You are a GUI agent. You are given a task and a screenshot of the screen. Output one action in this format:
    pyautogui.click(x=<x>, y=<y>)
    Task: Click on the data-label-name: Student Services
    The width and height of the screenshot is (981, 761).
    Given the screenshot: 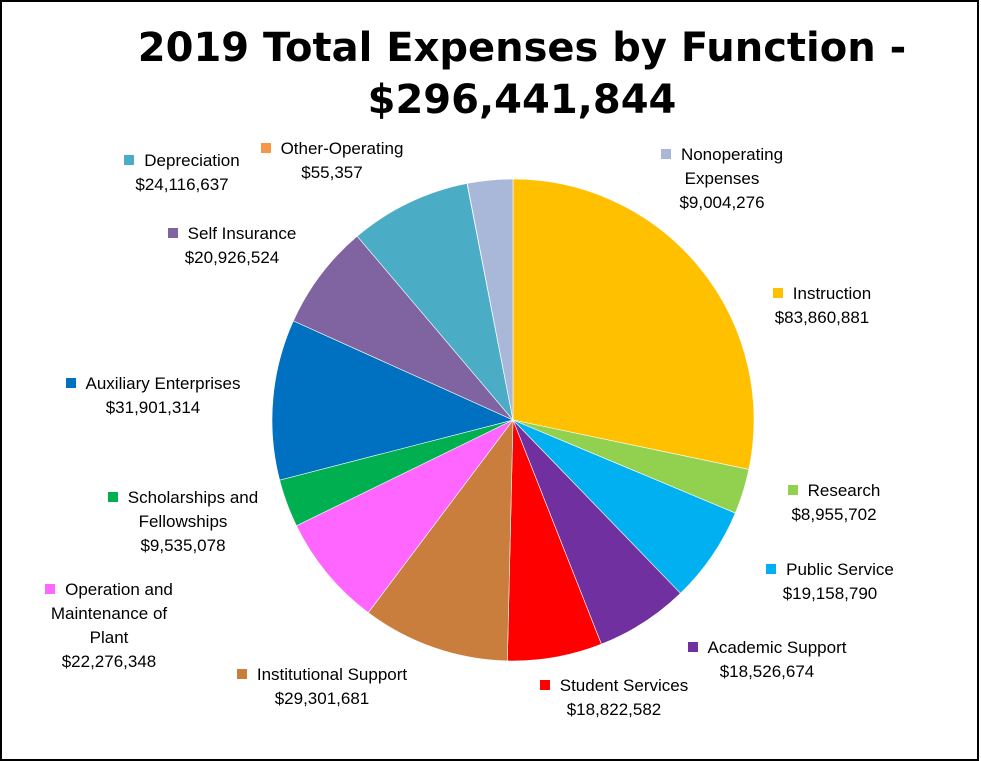 What is the action you would take?
    pyautogui.click(x=614, y=686)
    